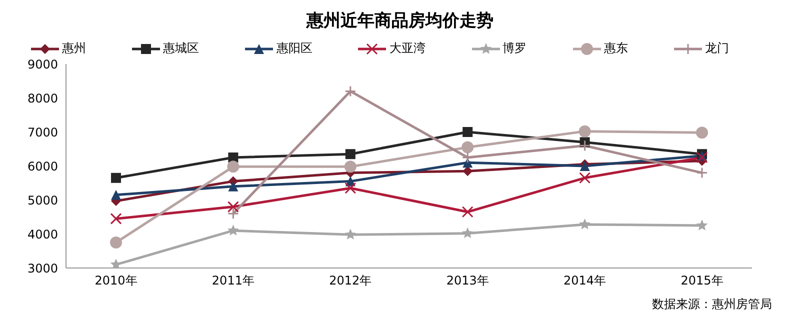 This screenshot has height=323, width=800. What do you see at coordinates (585, 281) in the screenshot?
I see `x-tick-label: 2014年` at bounding box center [585, 281].